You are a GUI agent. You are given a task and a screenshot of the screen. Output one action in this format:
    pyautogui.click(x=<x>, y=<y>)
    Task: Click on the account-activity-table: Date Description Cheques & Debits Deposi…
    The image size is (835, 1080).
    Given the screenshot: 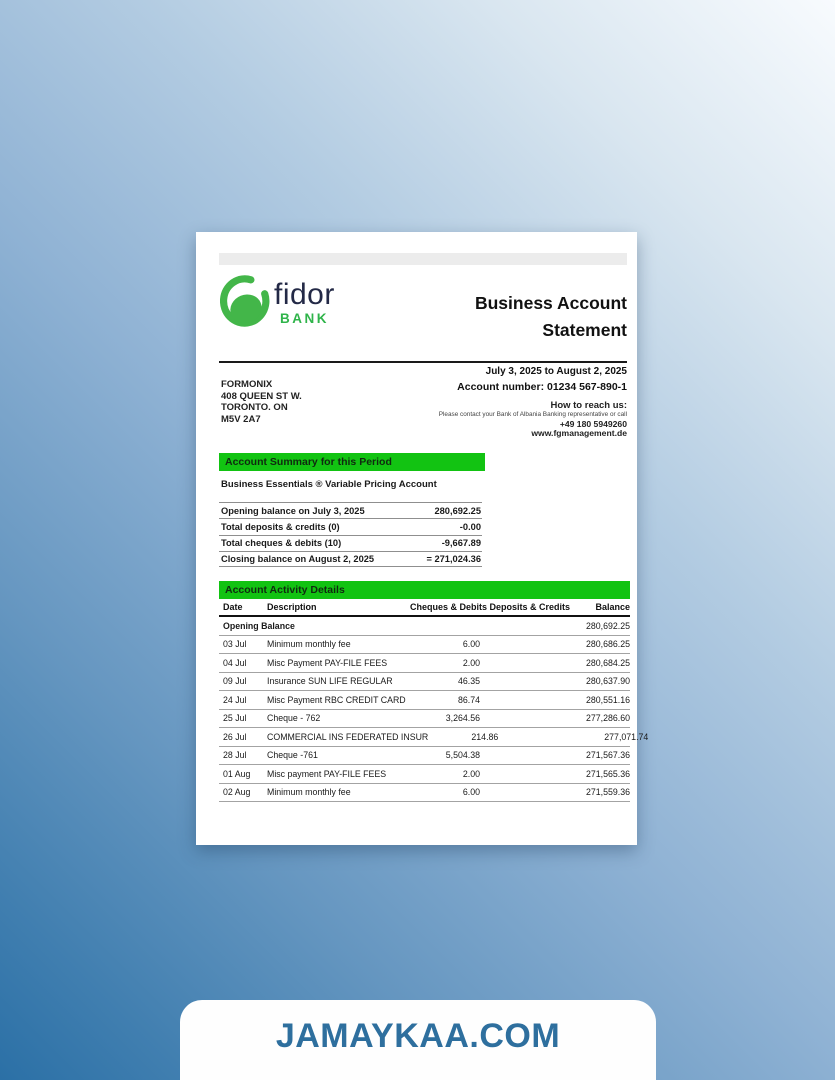 What is the action you would take?
    pyautogui.click(x=433, y=700)
    